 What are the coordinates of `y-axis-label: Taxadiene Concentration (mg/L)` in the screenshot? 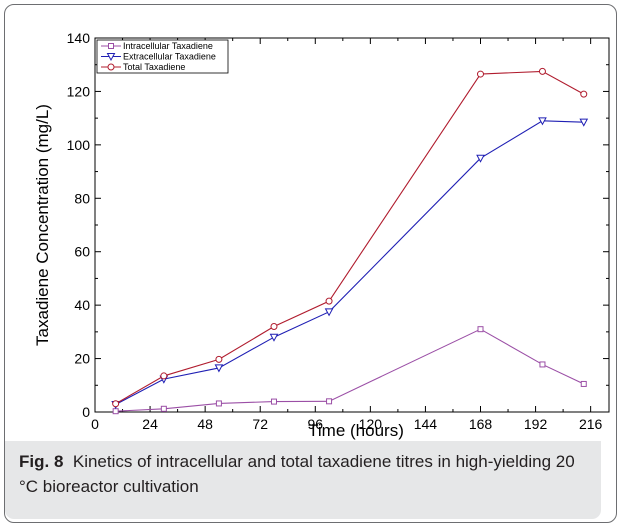 It's located at (42, 225).